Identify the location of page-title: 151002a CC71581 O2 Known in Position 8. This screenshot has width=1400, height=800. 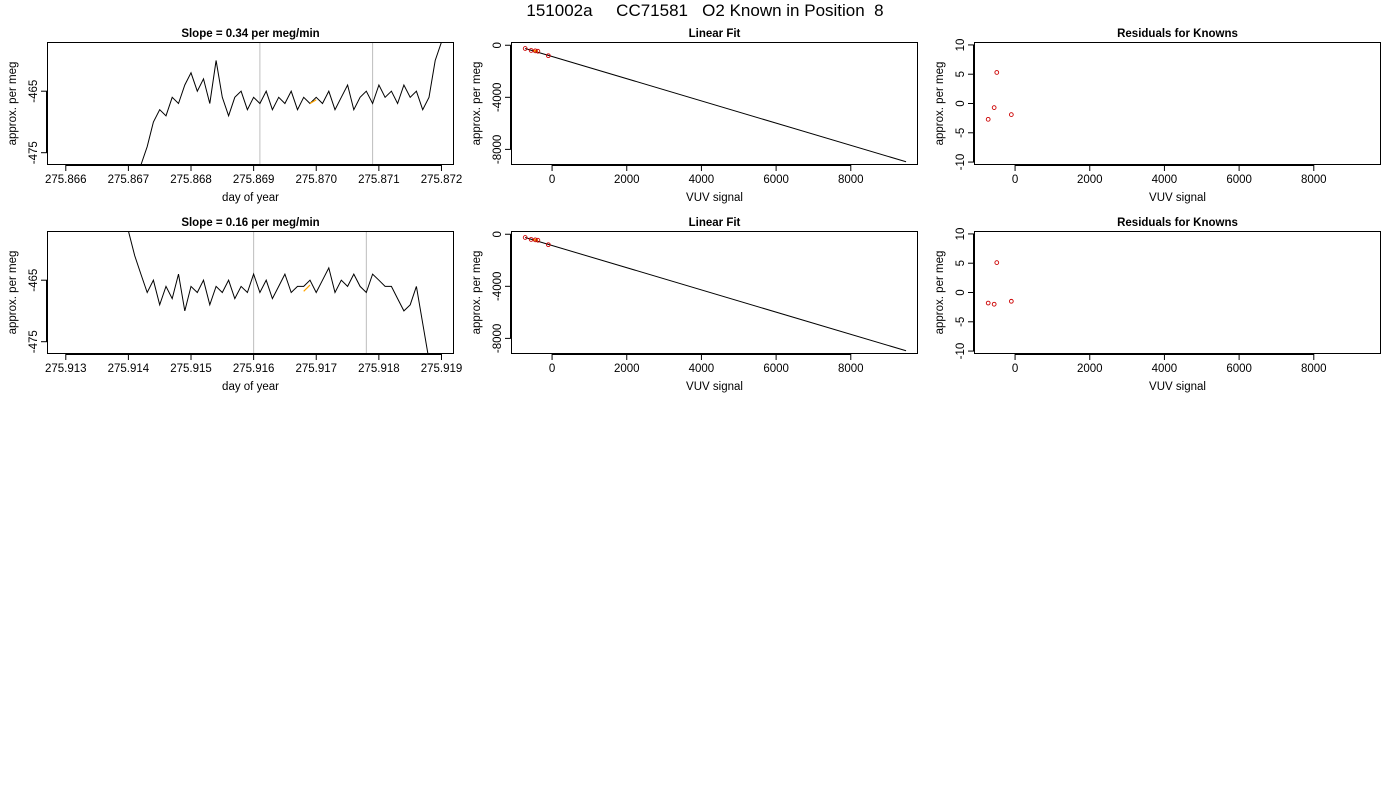
(705, 10).